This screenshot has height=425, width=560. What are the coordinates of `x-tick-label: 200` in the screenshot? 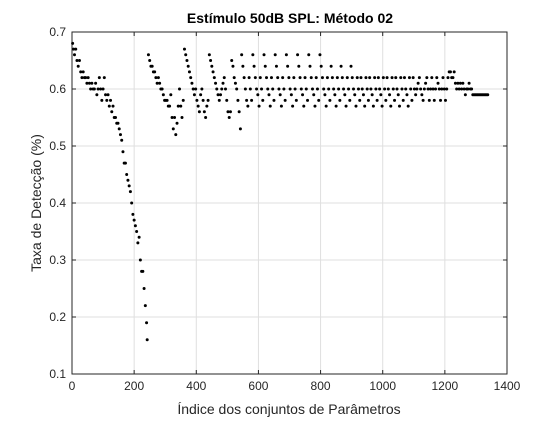 It's located at (134, 386).